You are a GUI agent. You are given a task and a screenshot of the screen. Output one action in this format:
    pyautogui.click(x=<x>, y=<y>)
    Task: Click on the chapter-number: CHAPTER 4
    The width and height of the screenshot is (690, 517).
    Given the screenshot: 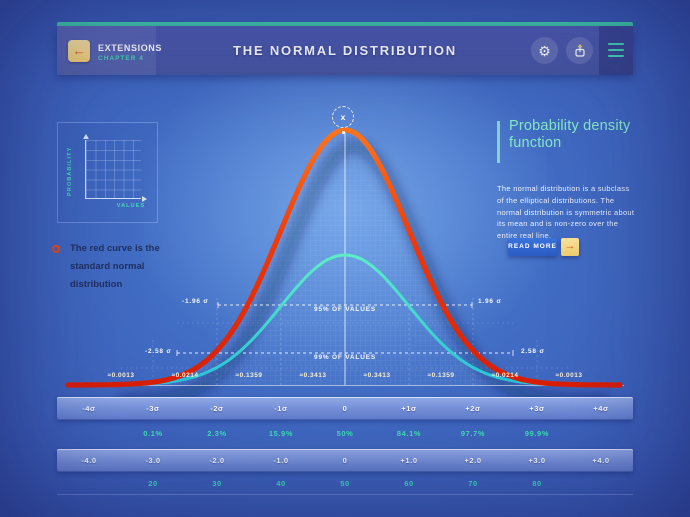 What is the action you would take?
    pyautogui.click(x=121, y=58)
    